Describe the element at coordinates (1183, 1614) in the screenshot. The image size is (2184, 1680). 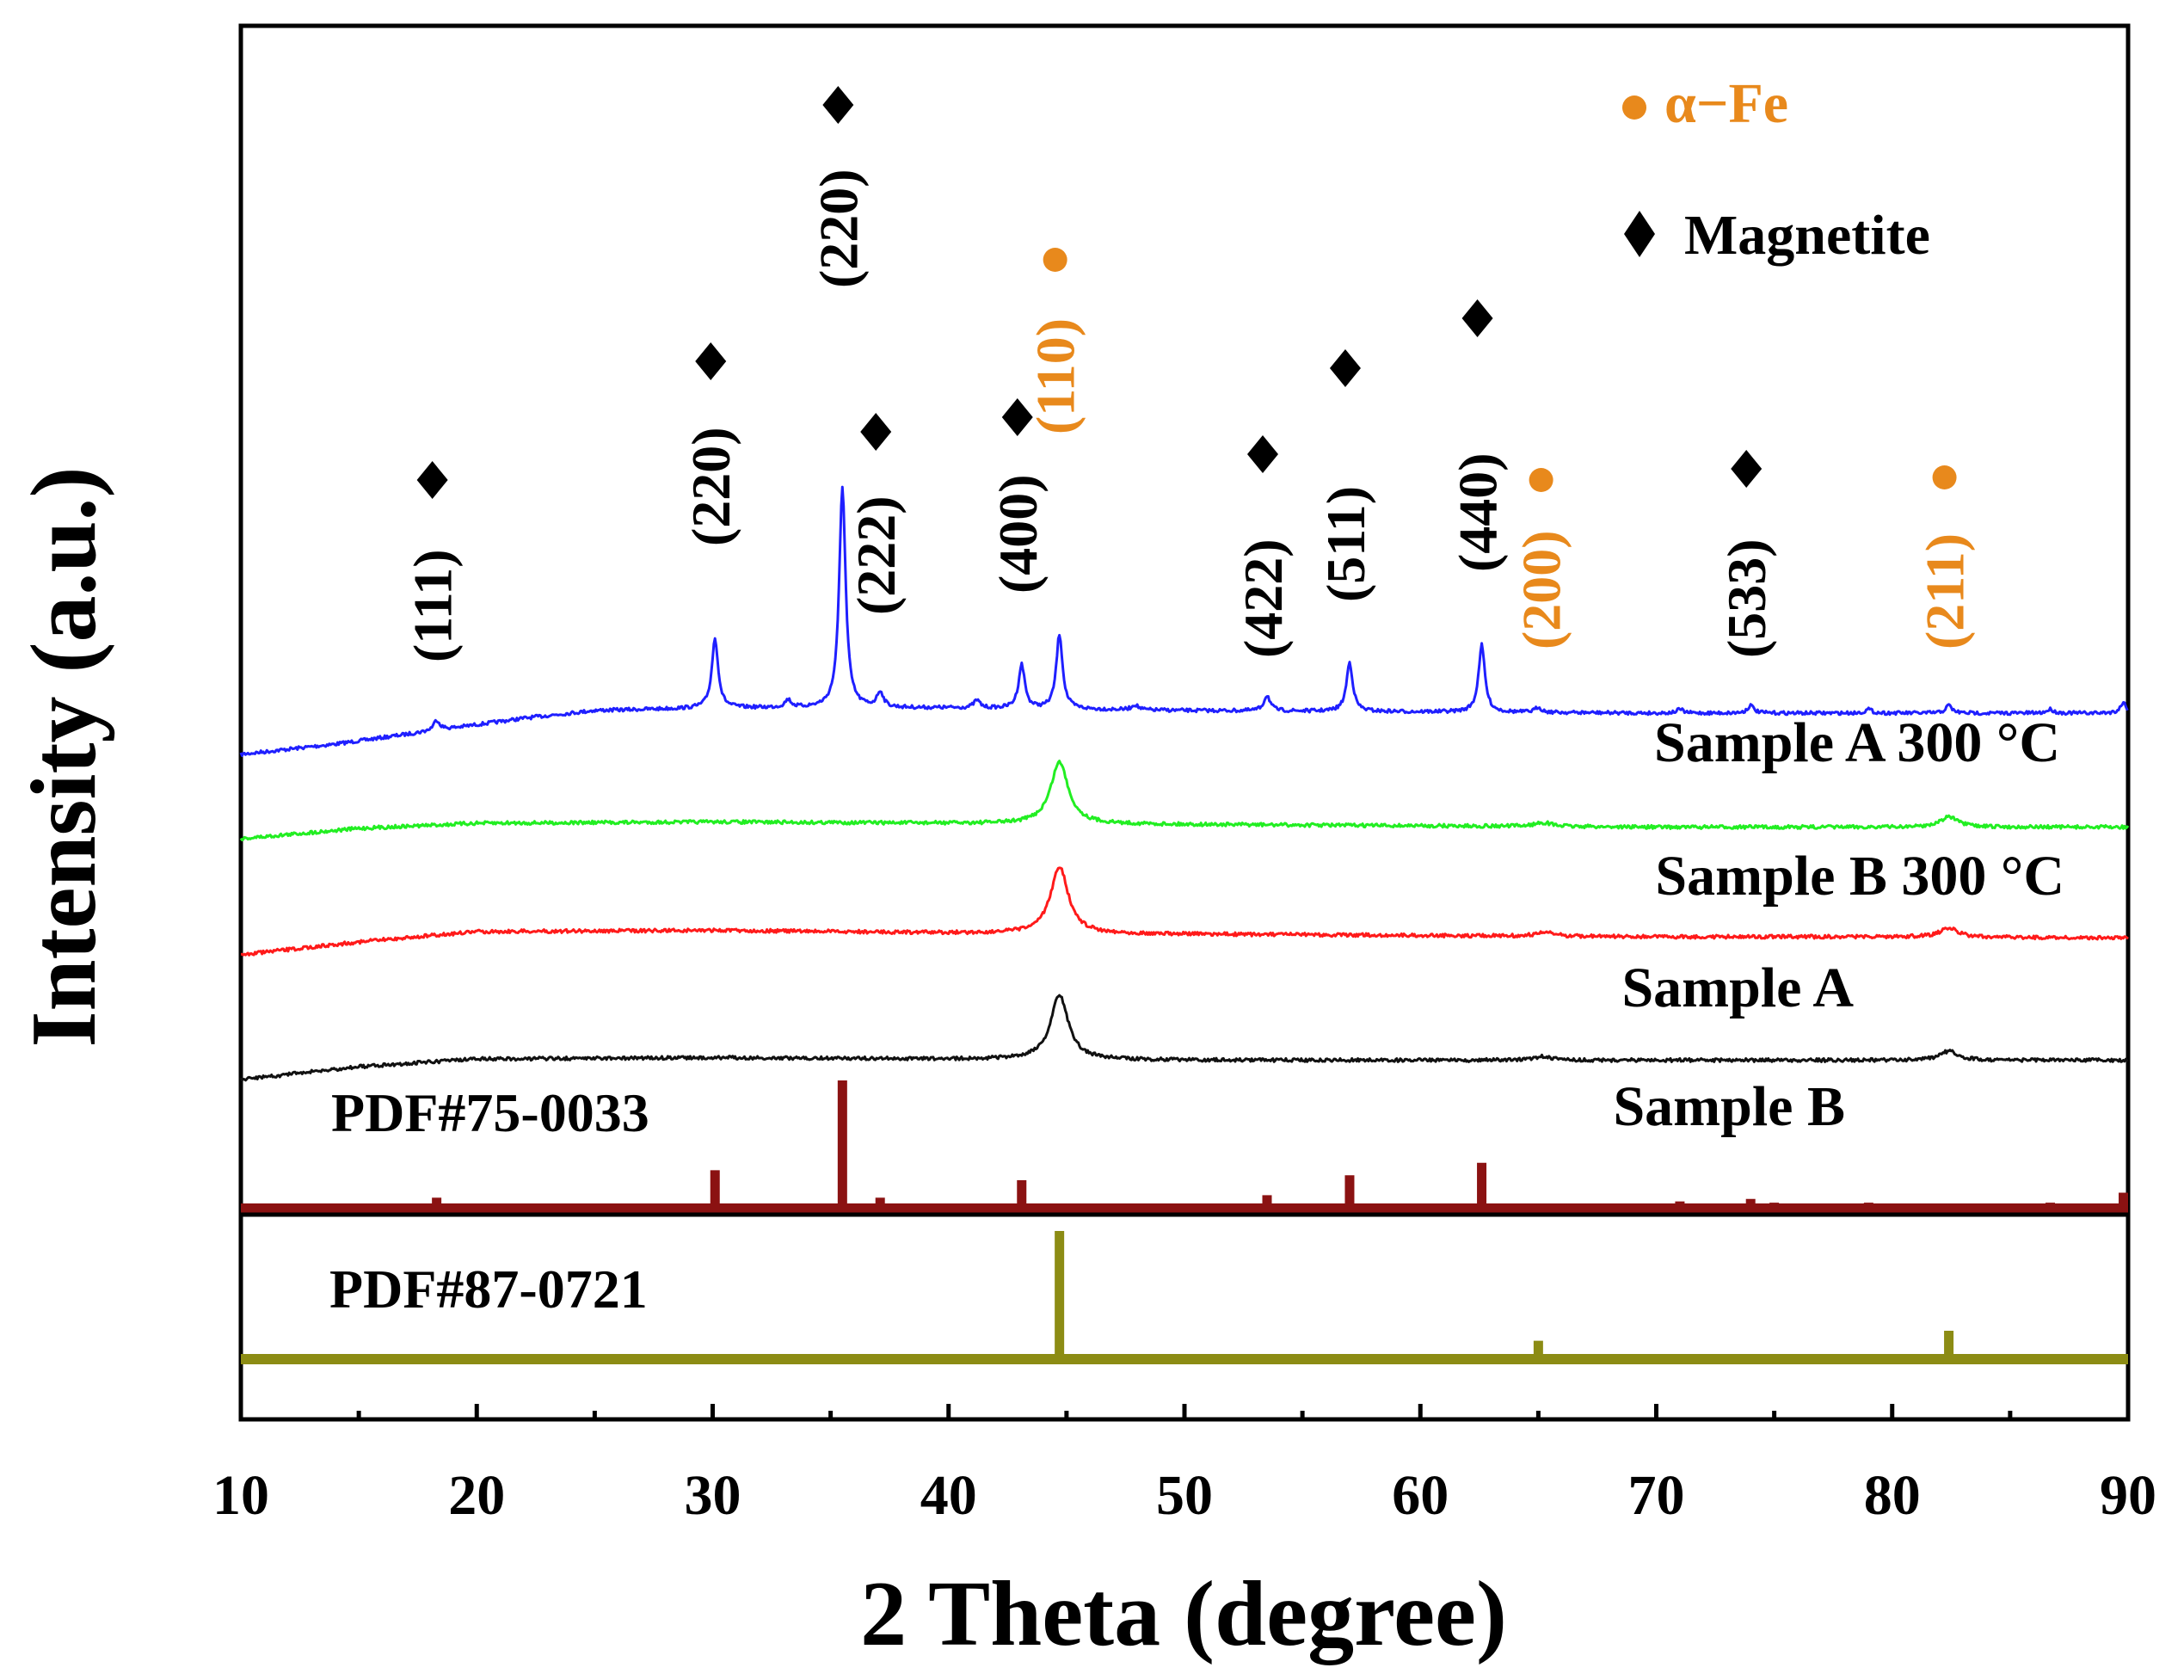
I see `x-axis-label: 2 Theta (degree)` at that location.